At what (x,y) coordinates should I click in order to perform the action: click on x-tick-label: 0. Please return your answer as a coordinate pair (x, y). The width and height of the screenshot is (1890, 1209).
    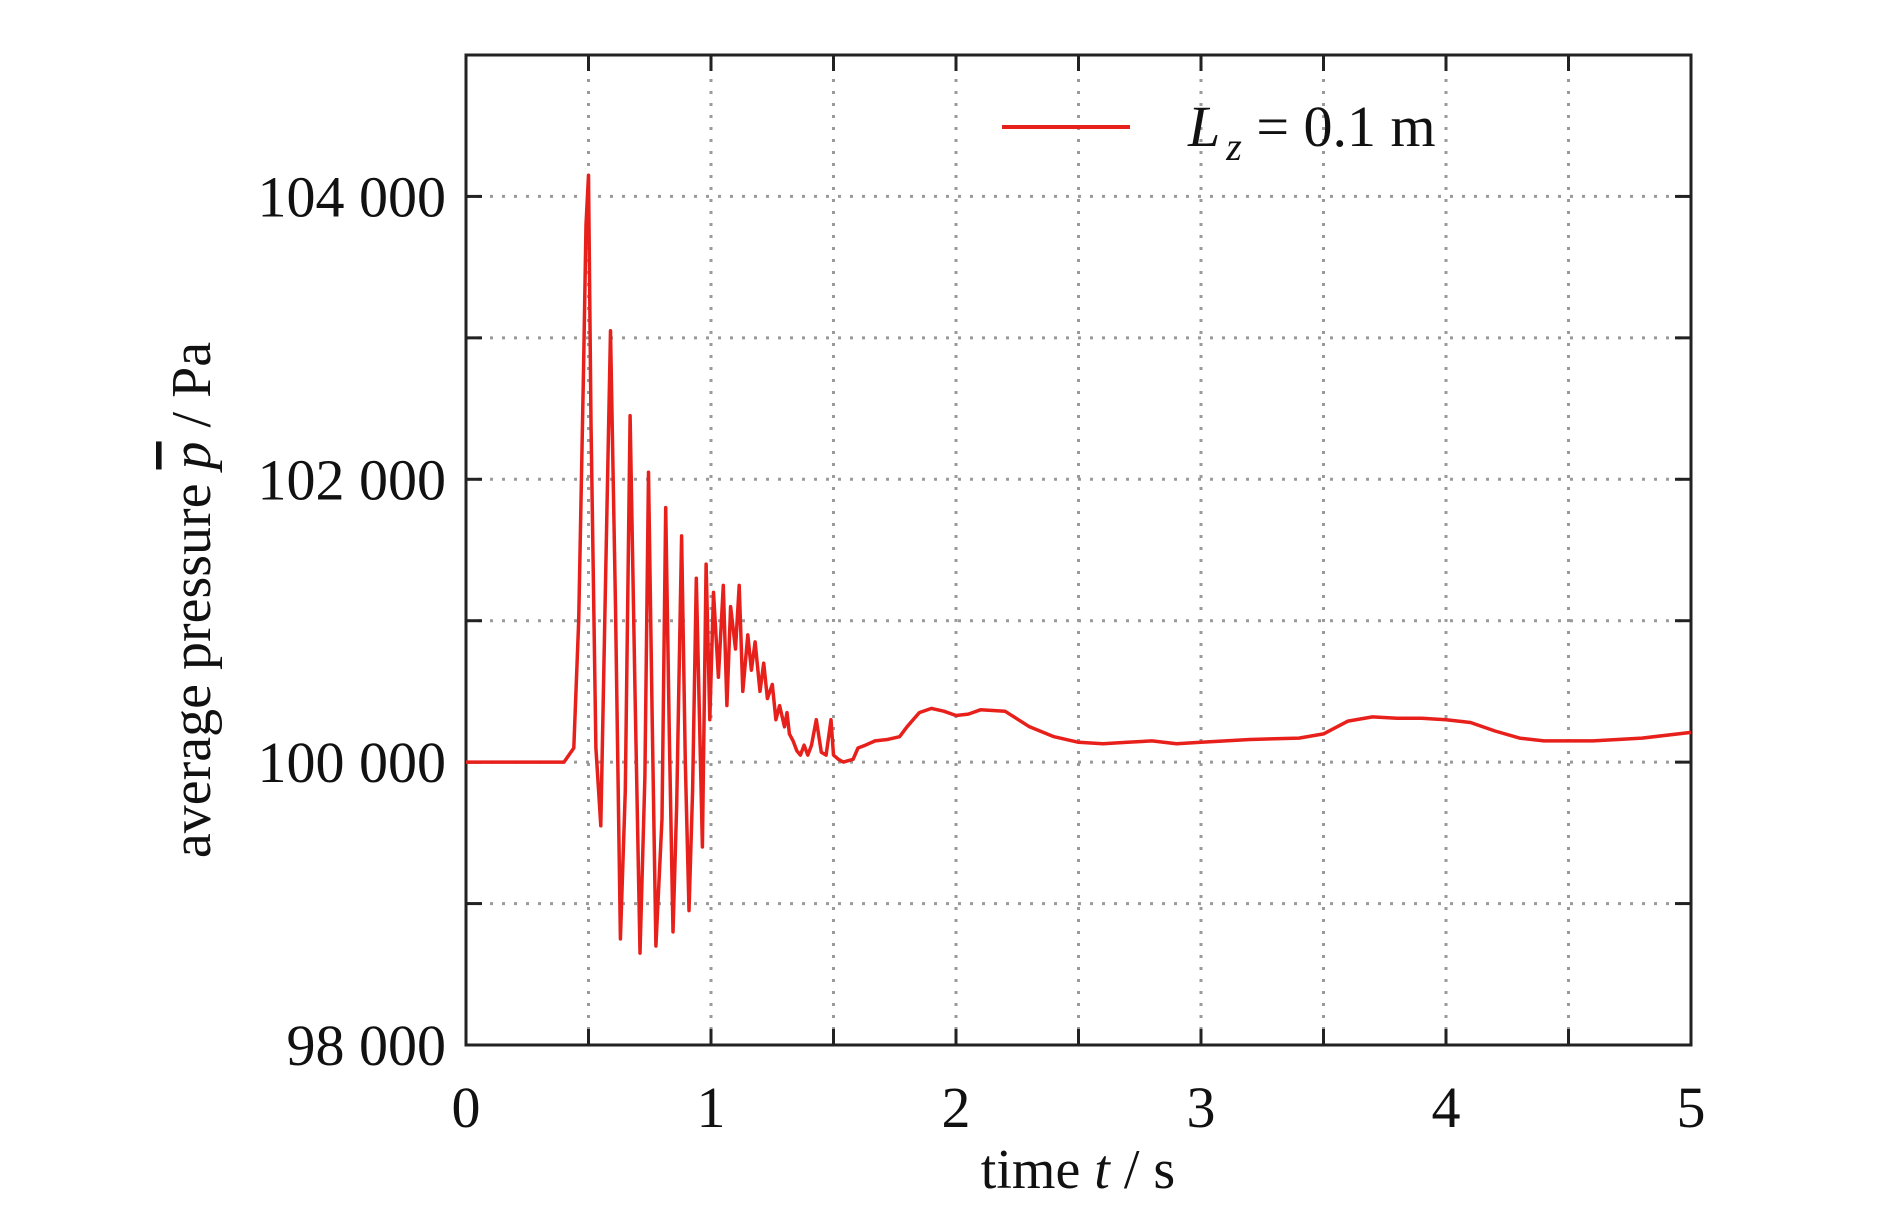
    Looking at the image, I should click on (466, 1107).